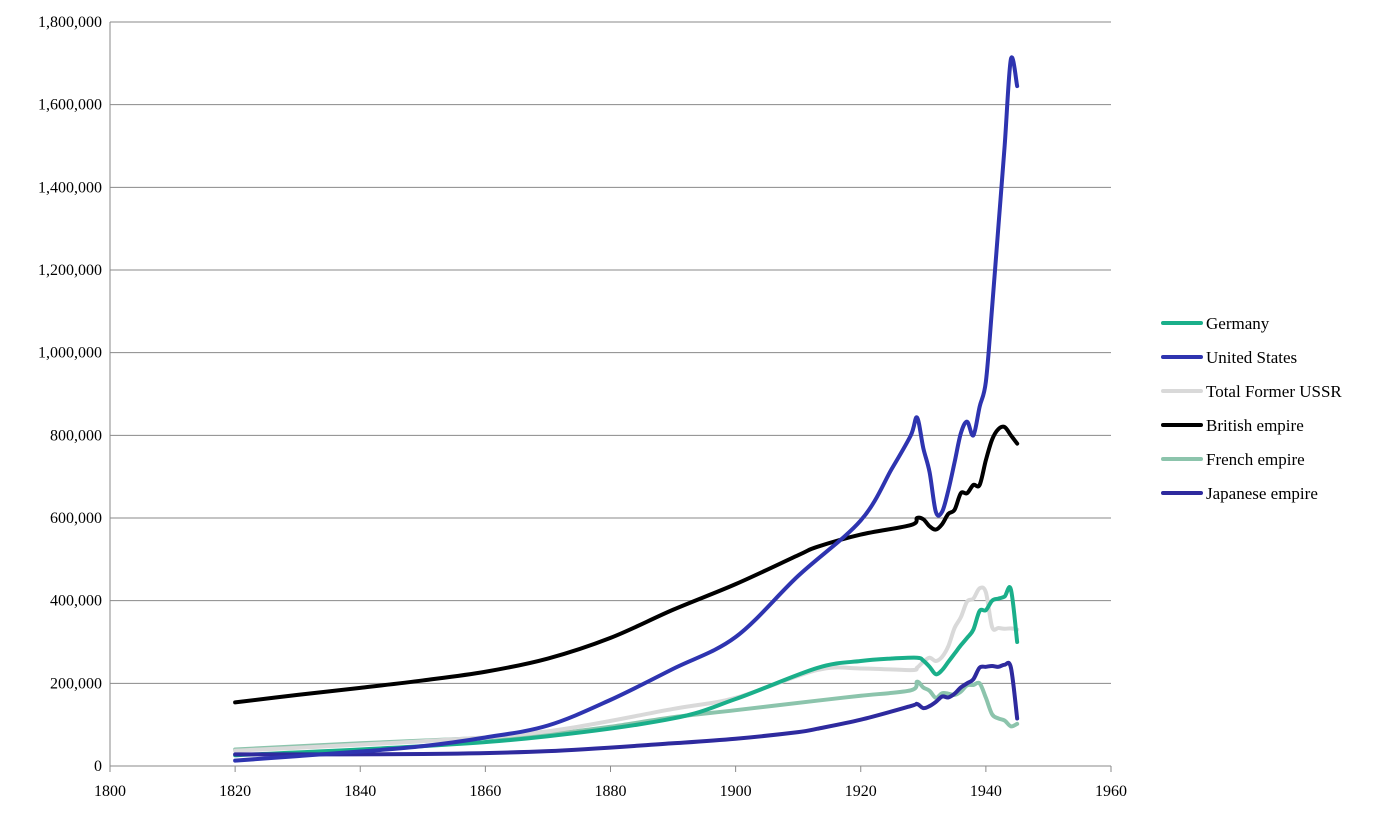  I want to click on legend-label-japanese-empire: Japanese empire, so click(1262, 493).